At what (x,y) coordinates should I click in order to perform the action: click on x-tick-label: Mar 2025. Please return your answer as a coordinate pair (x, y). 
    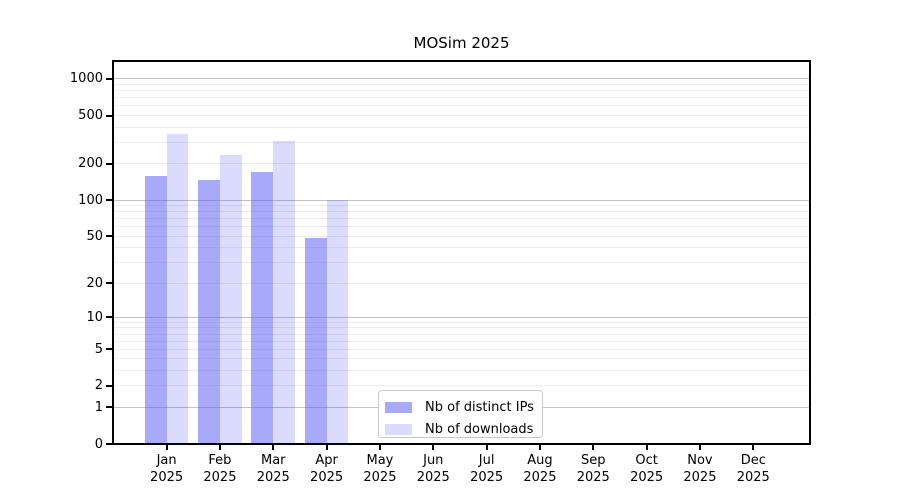
    Looking at the image, I should click on (273, 469).